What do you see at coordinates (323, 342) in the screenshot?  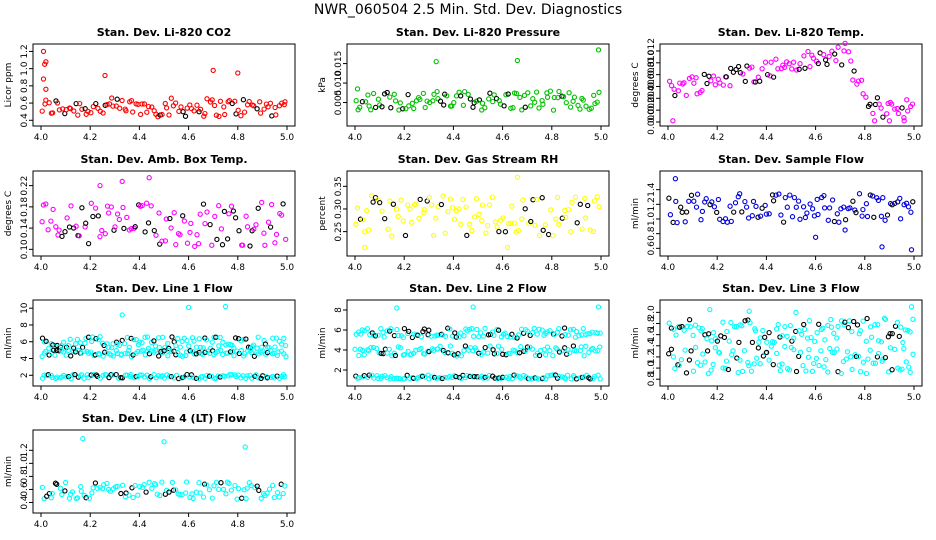 I see `y-axis-label: ml/min` at bounding box center [323, 342].